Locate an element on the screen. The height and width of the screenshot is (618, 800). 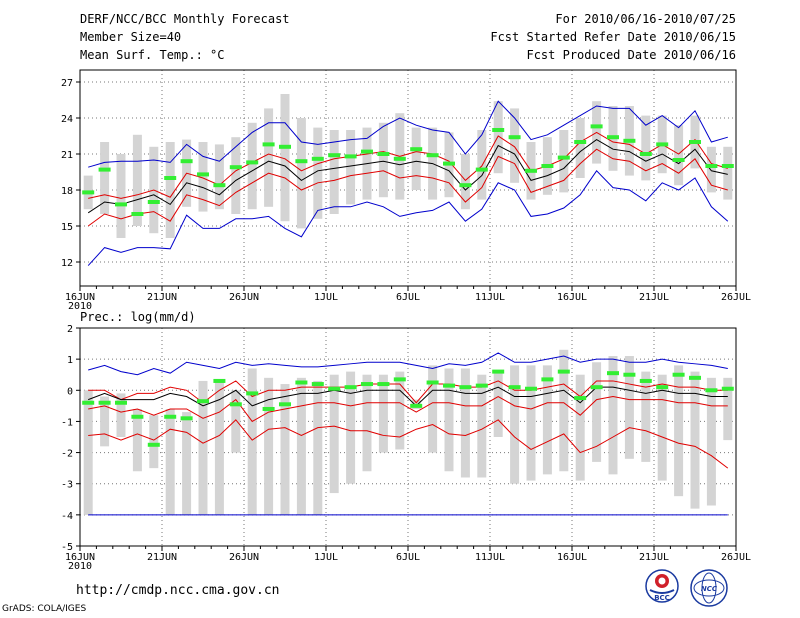
y-tick-label: -5 is located at coordinates (67, 547).